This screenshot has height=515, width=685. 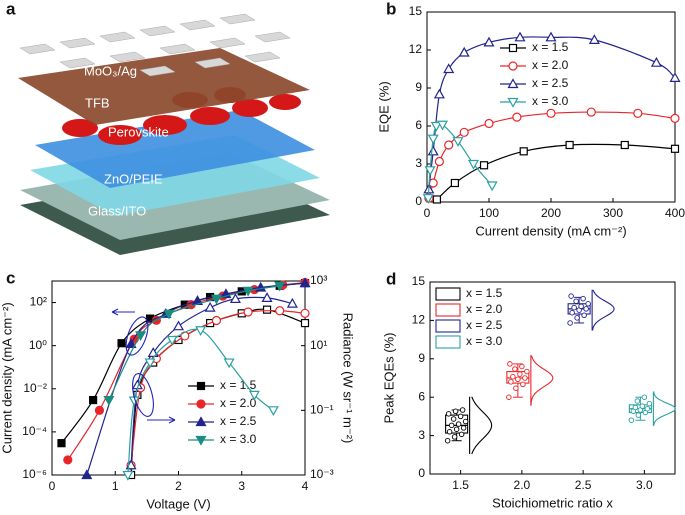 I want to click on y2-axis-title: Radiance (W sr⁻¹ m⁻²), so click(x=348, y=378).